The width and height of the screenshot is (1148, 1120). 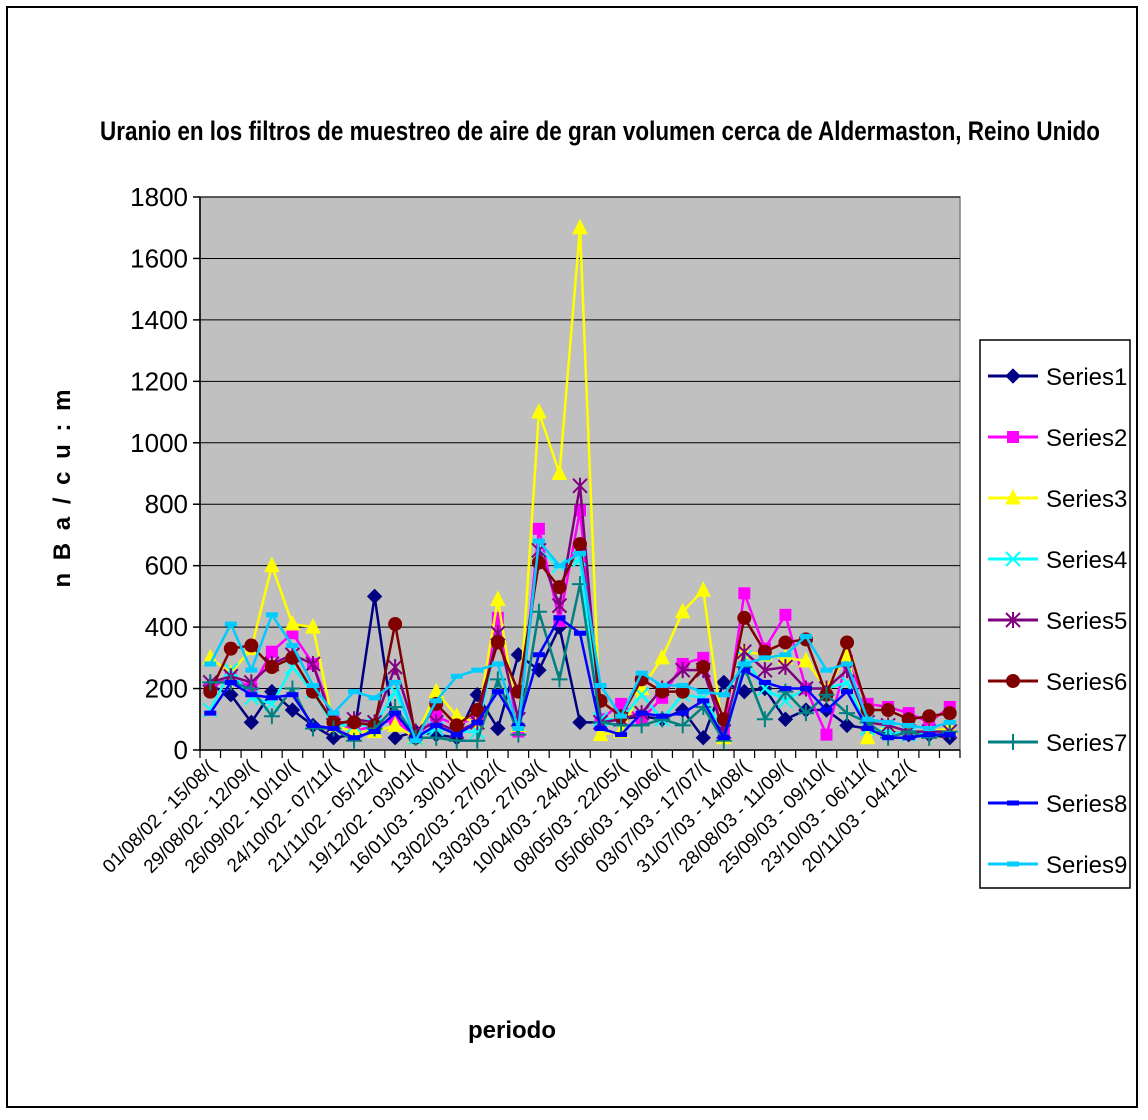 I want to click on legend-label: Series5, so click(x=1086, y=621).